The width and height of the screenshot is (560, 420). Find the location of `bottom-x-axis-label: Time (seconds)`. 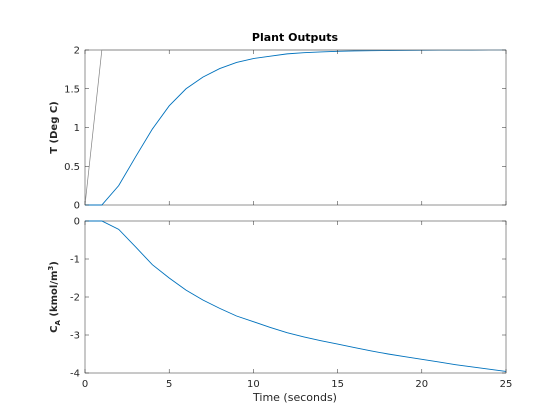

bottom-x-axis-label: Time (seconds) is located at coordinates (294, 397).